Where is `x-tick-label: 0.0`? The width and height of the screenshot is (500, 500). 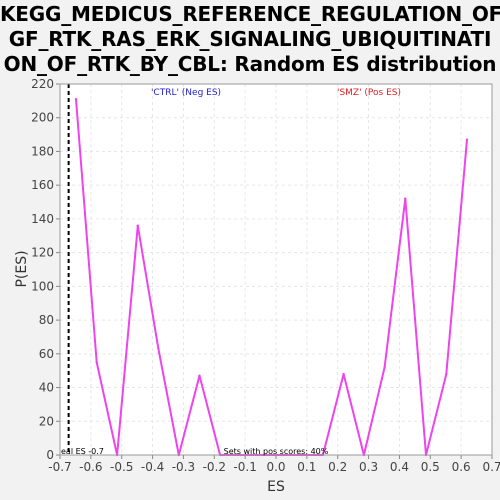 x-tick-label: 0.0 is located at coordinates (275, 467).